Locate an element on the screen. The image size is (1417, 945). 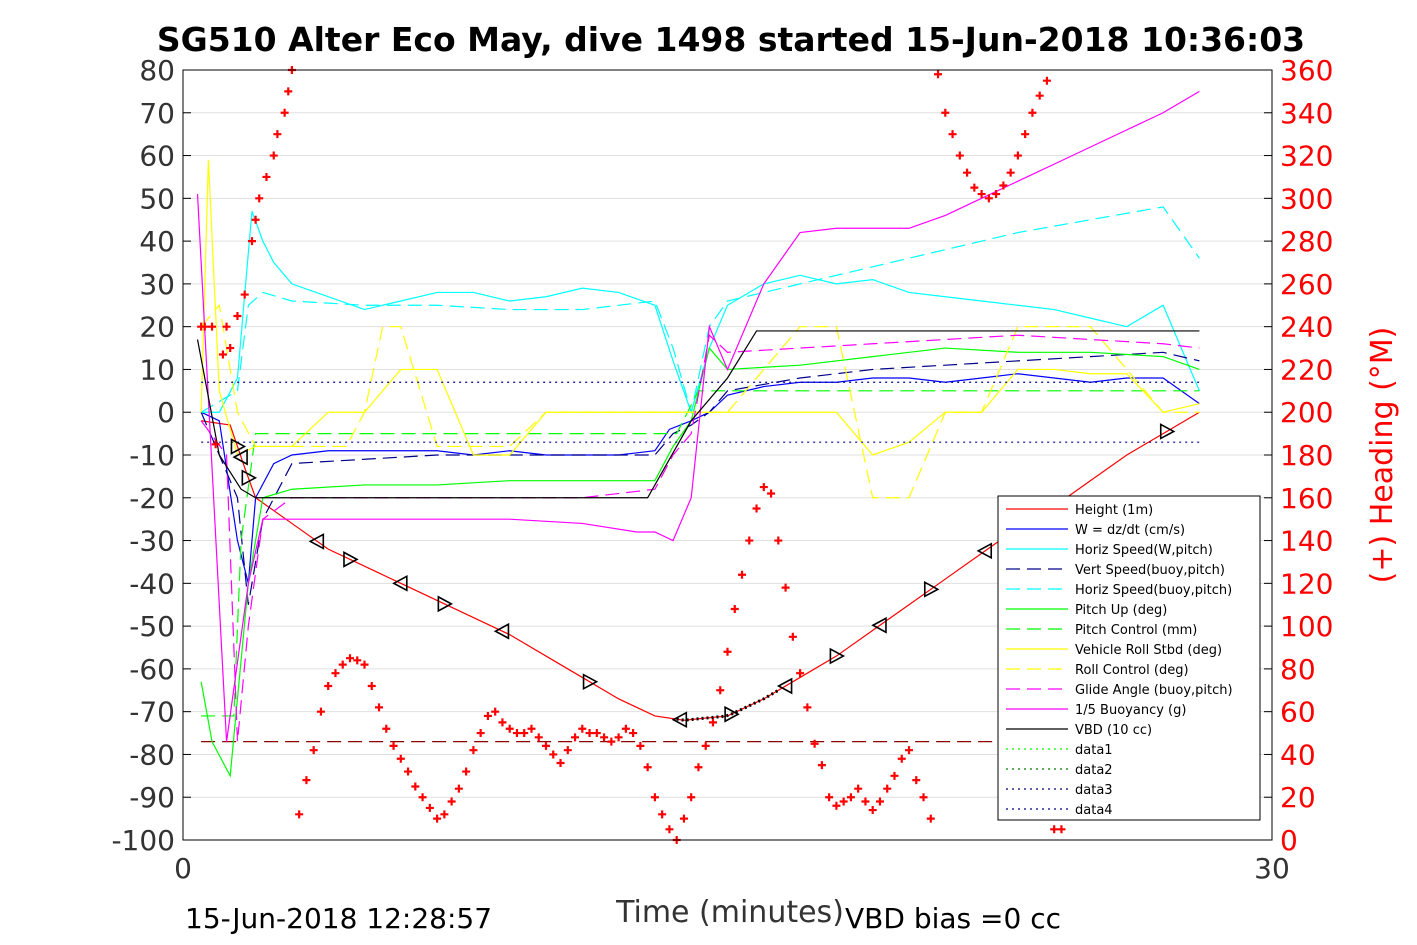
legend-label-data3: data3 is located at coordinates (1094, 790).